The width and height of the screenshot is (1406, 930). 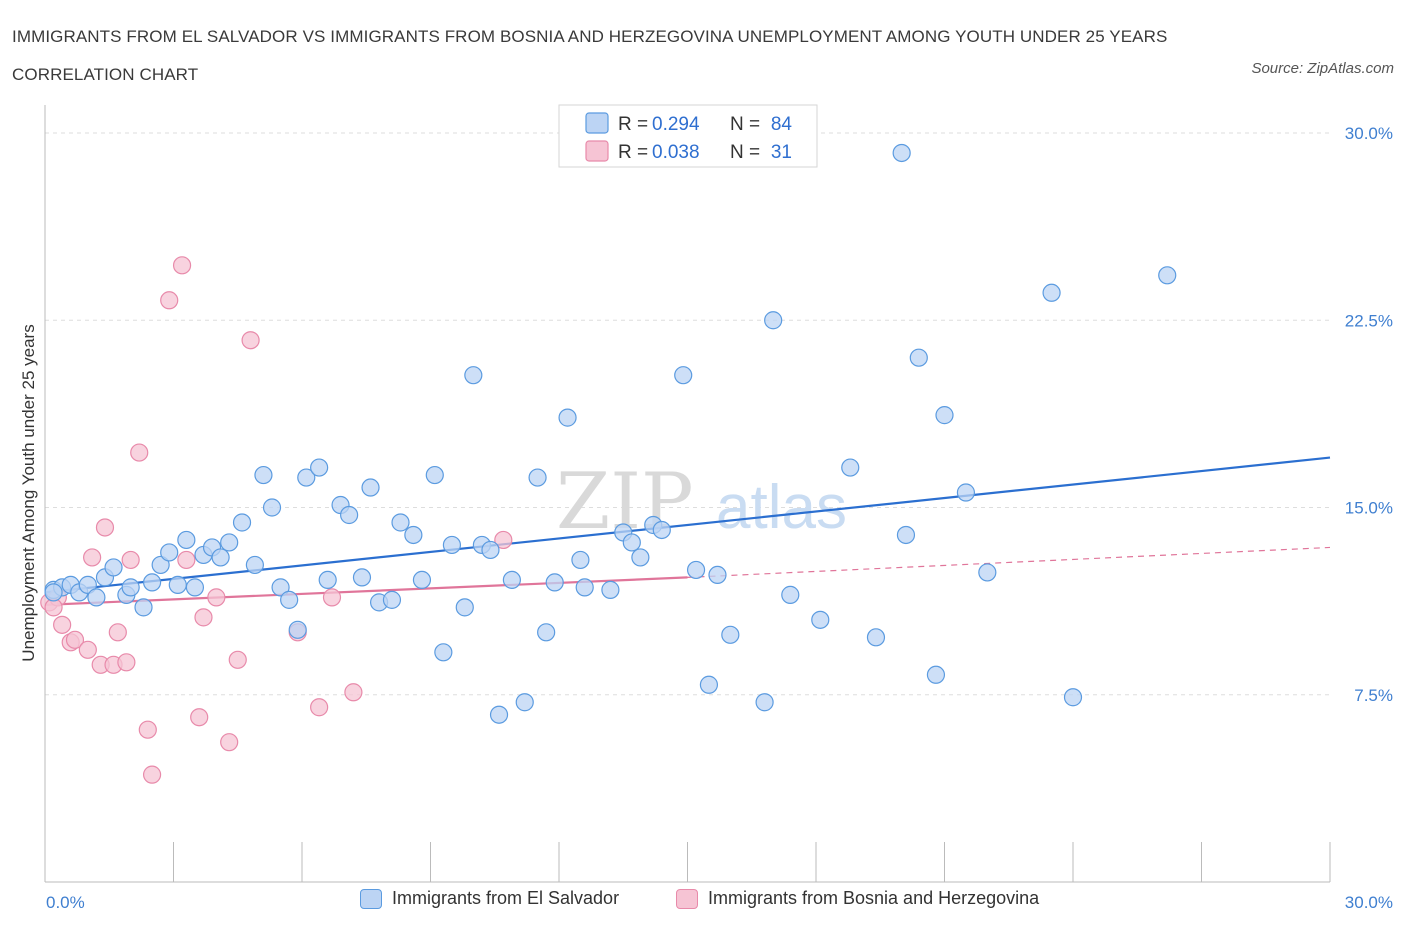 I want to click on y-tick-label: 7.5%, so click(x=1373, y=695).